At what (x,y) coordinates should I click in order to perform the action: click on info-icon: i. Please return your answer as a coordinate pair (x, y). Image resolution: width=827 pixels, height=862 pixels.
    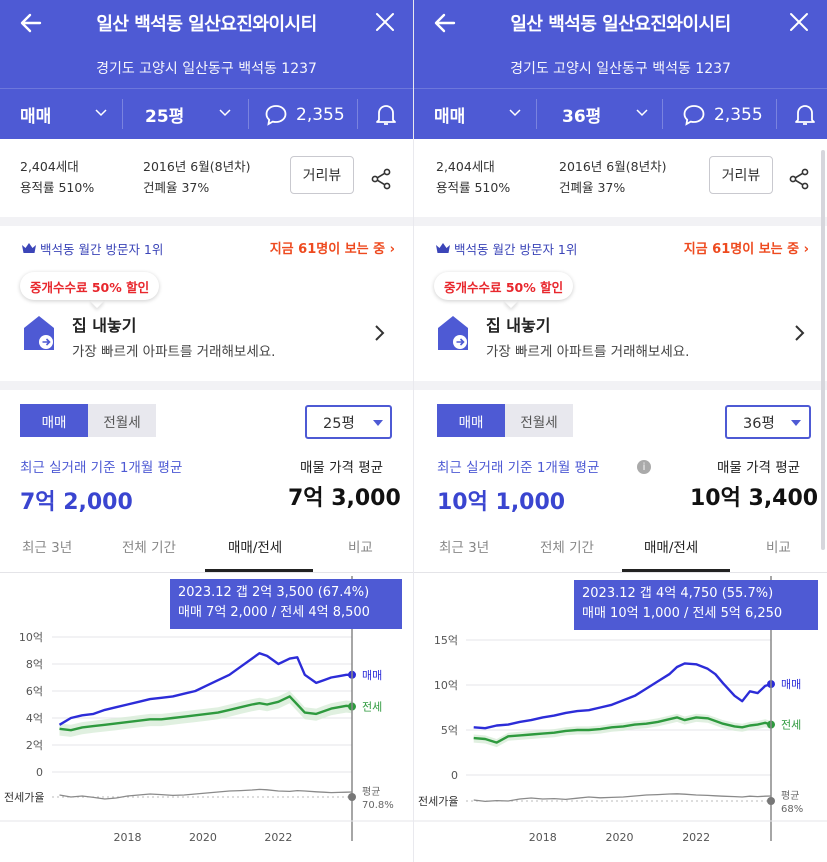
    Looking at the image, I should click on (644, 467).